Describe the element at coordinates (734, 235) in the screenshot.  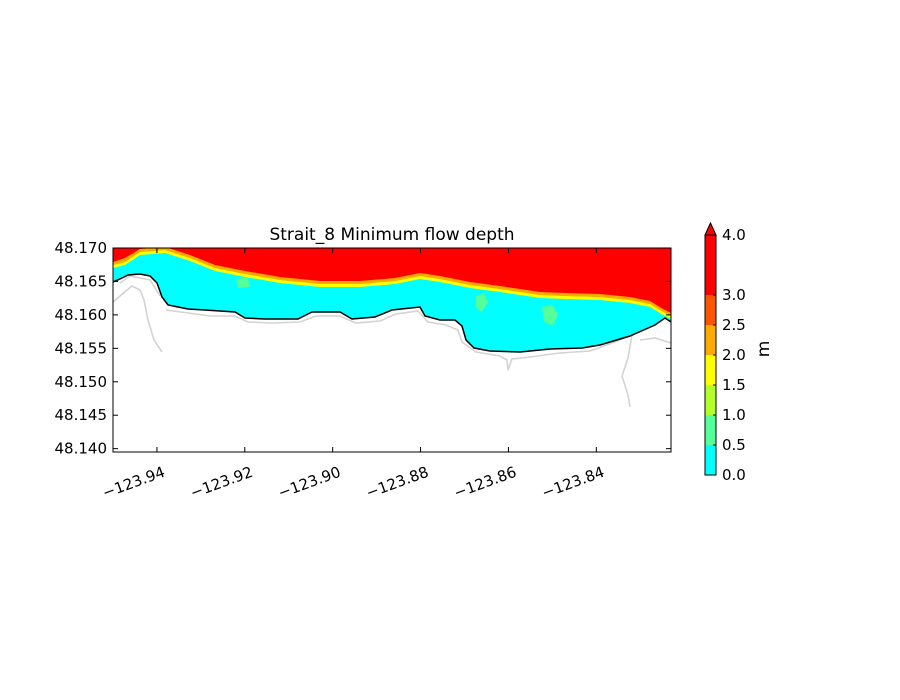
I see `colorbar-tick-label: 4.0` at that location.